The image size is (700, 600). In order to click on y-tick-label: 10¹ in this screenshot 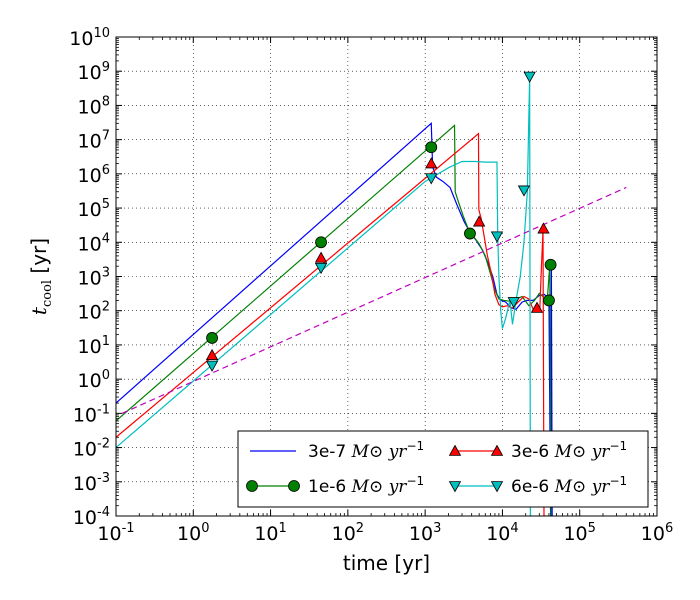, I will do `click(94, 346)`.